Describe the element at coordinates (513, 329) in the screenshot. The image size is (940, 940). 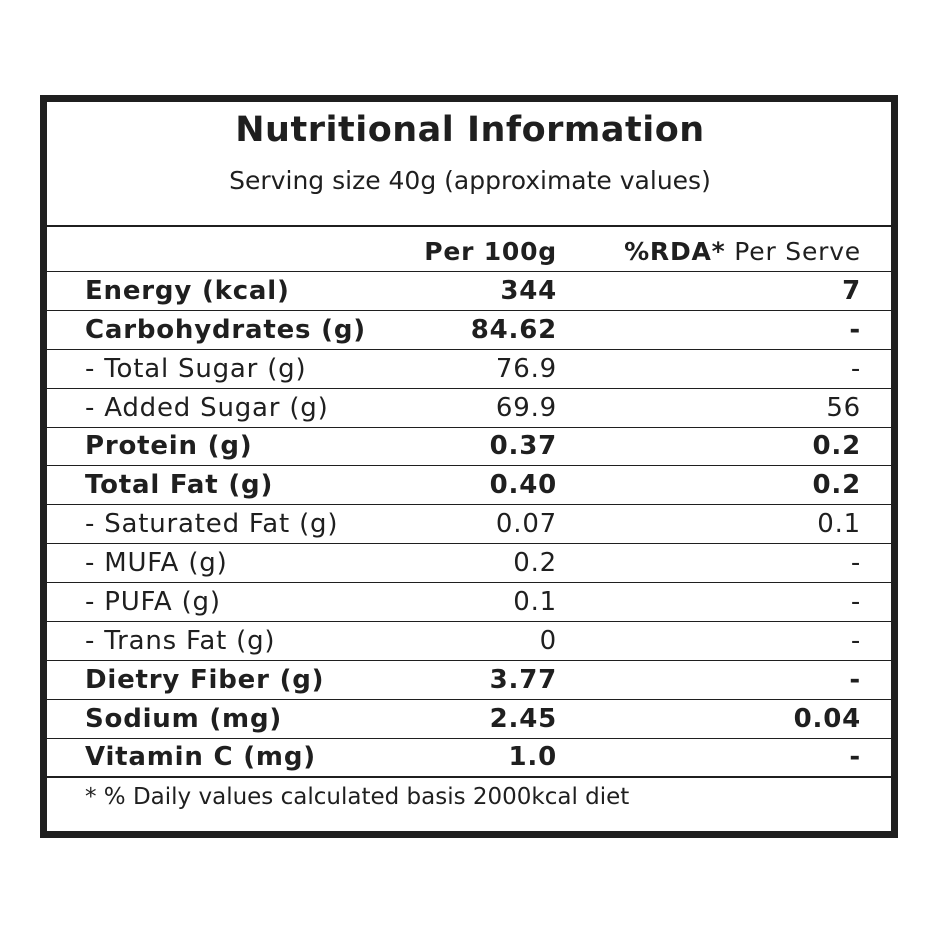
I see `per-100g-value: 84.62` at that location.